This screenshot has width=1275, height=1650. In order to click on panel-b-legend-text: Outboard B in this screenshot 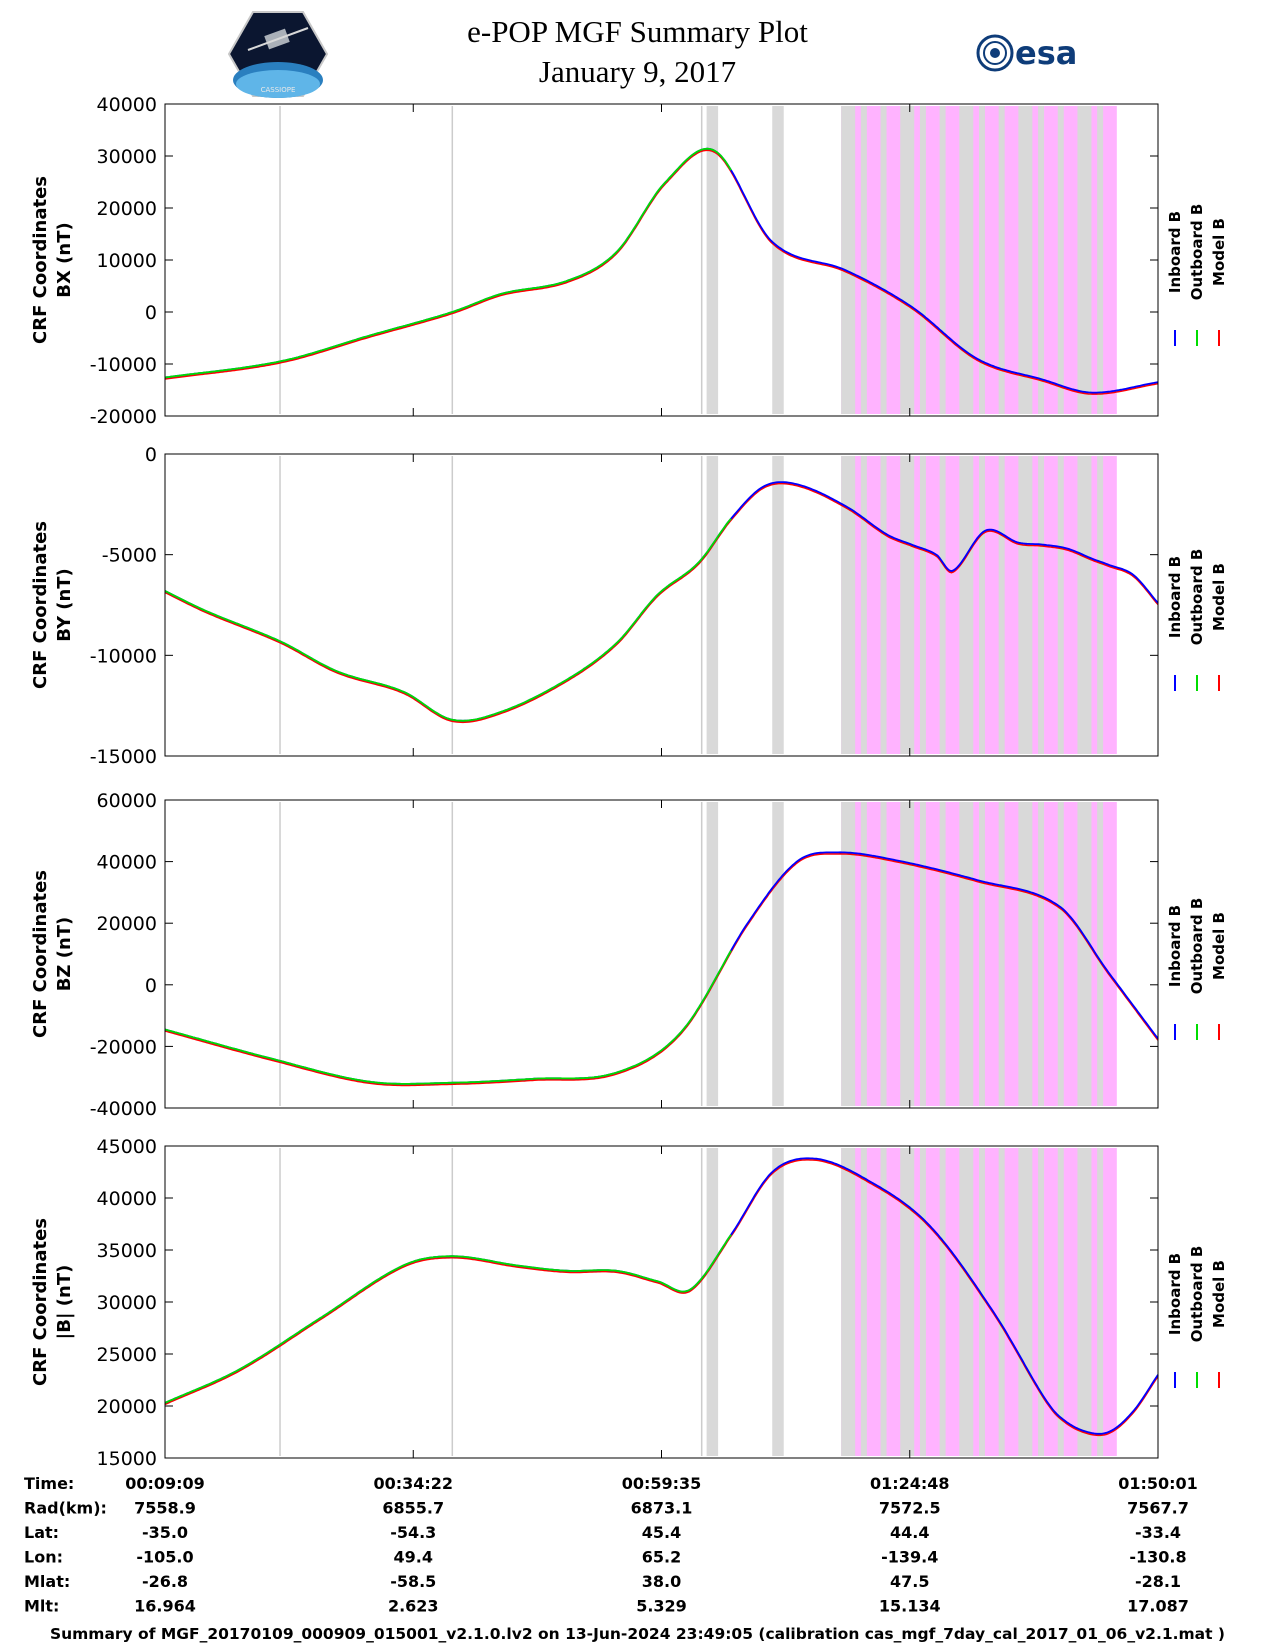, I will do `click(1197, 1294)`.